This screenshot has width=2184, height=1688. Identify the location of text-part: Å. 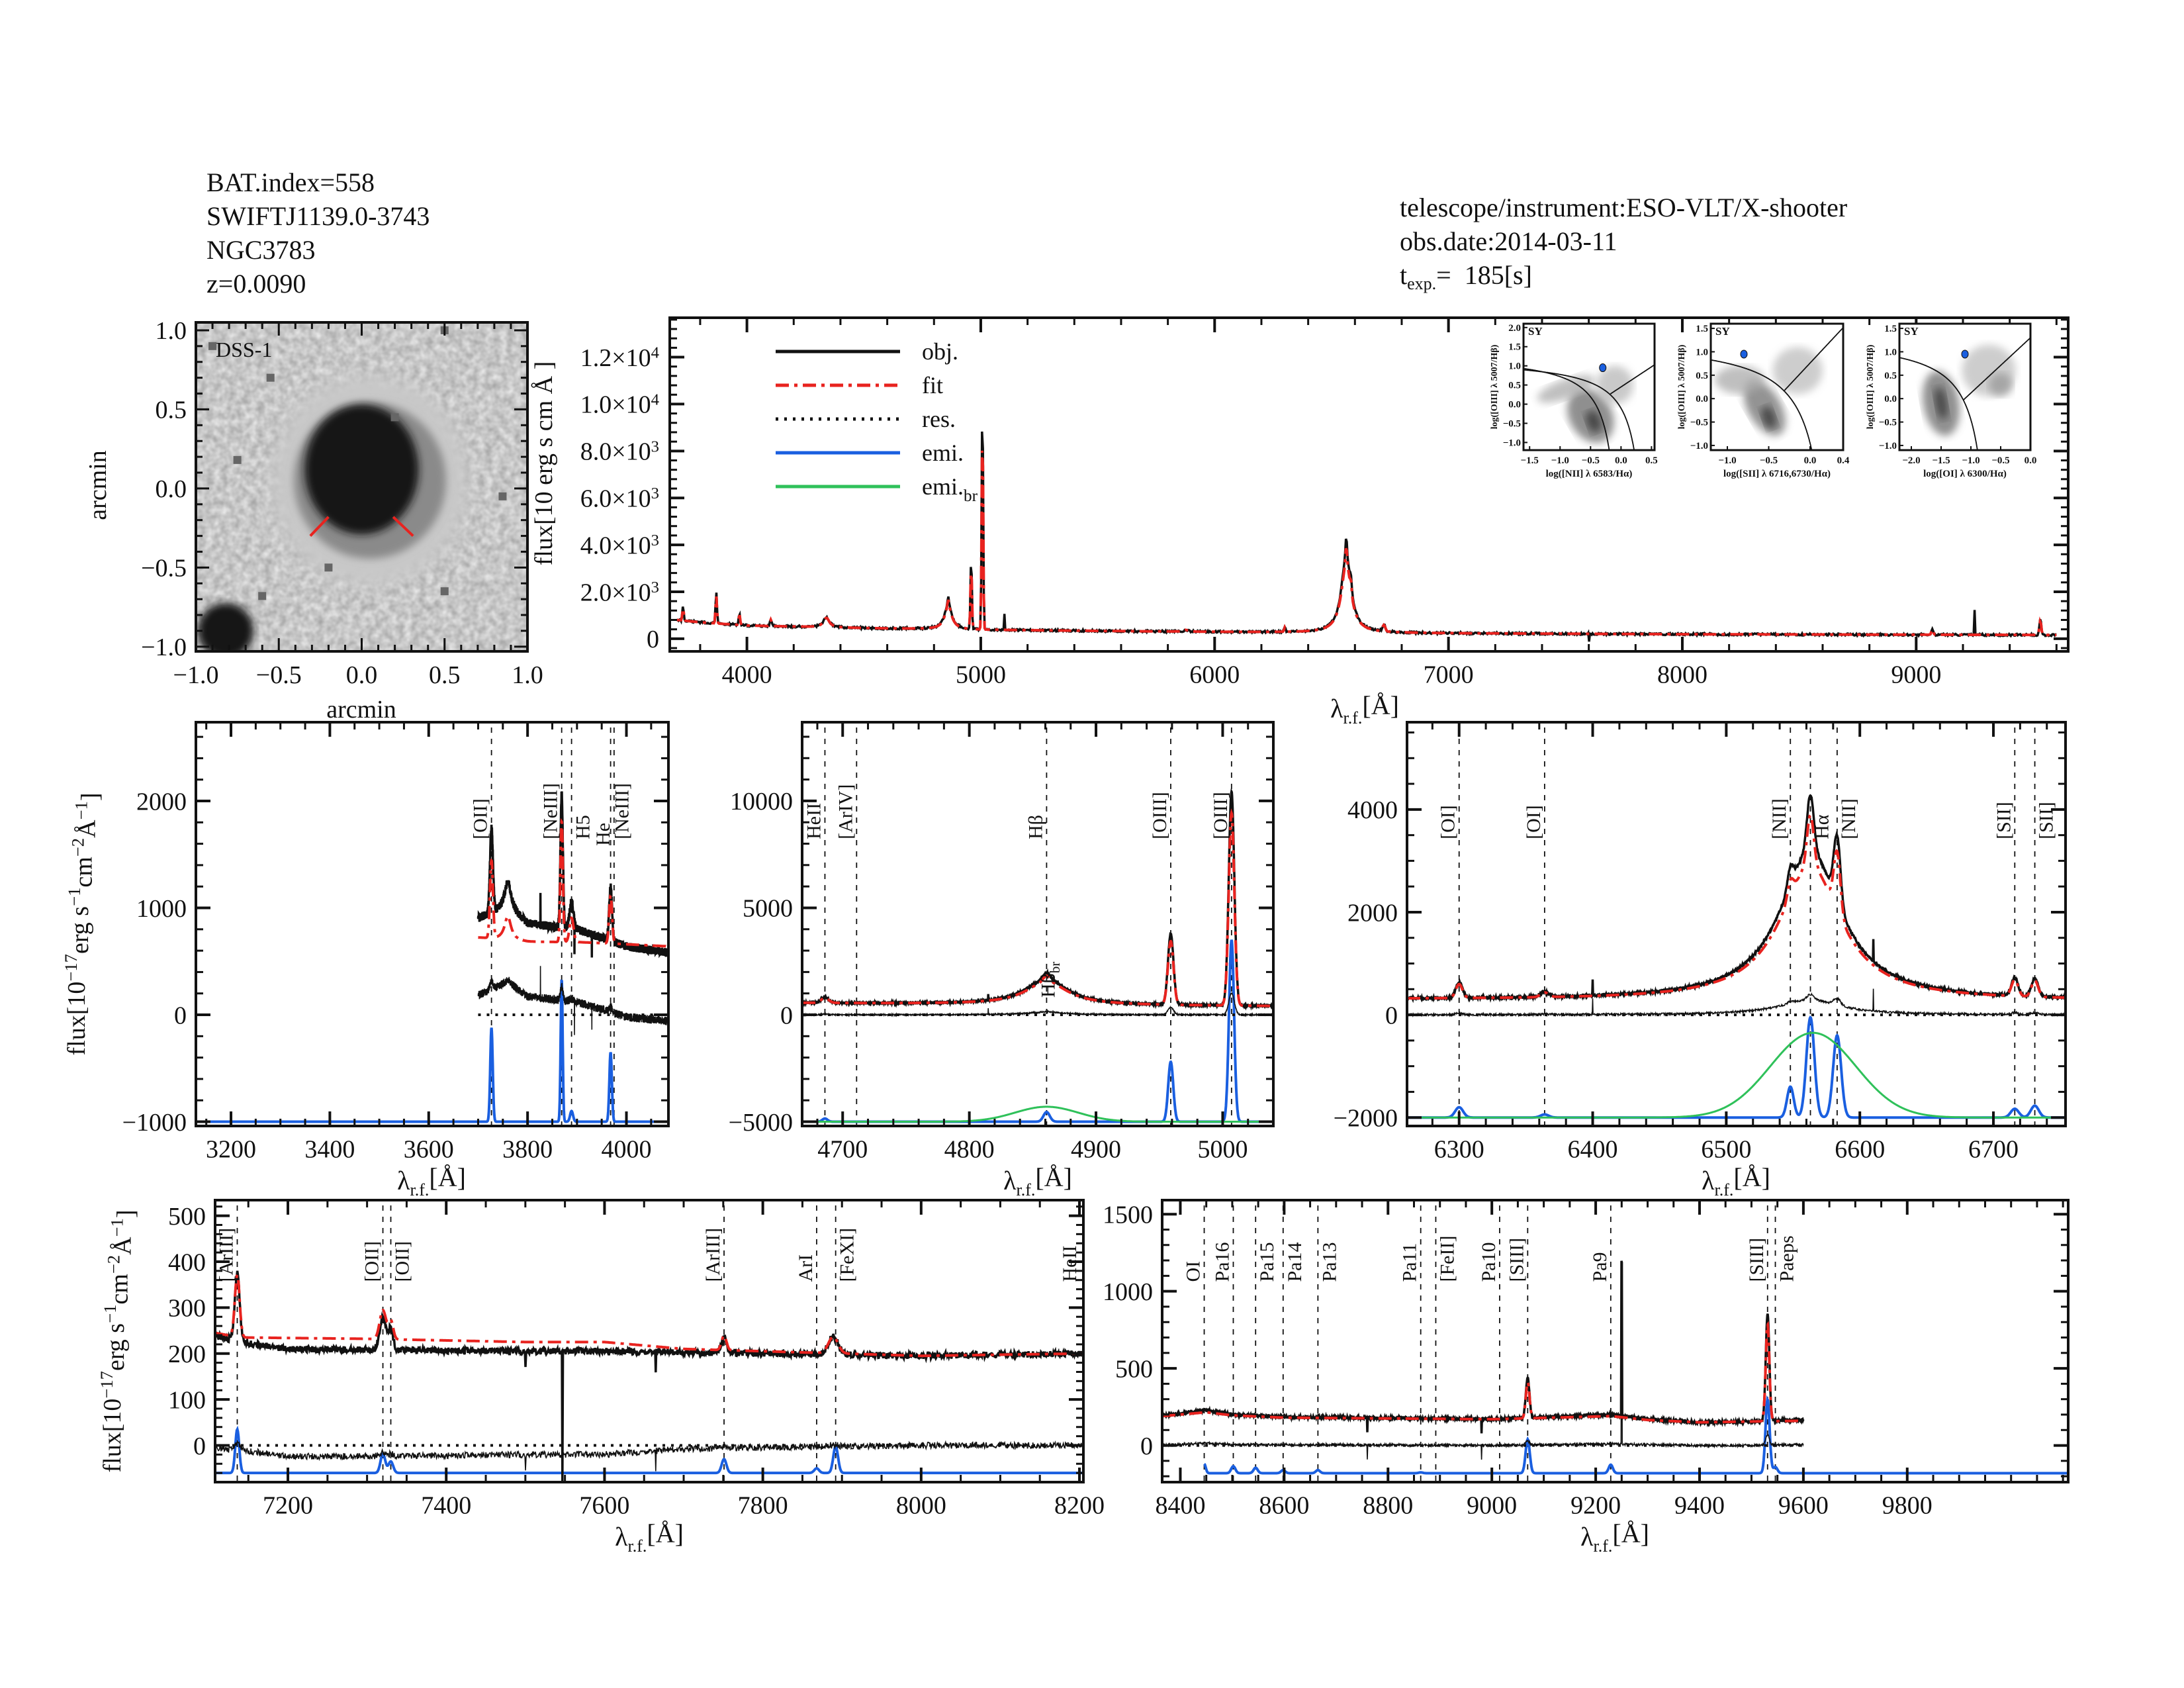
(122, 1246).